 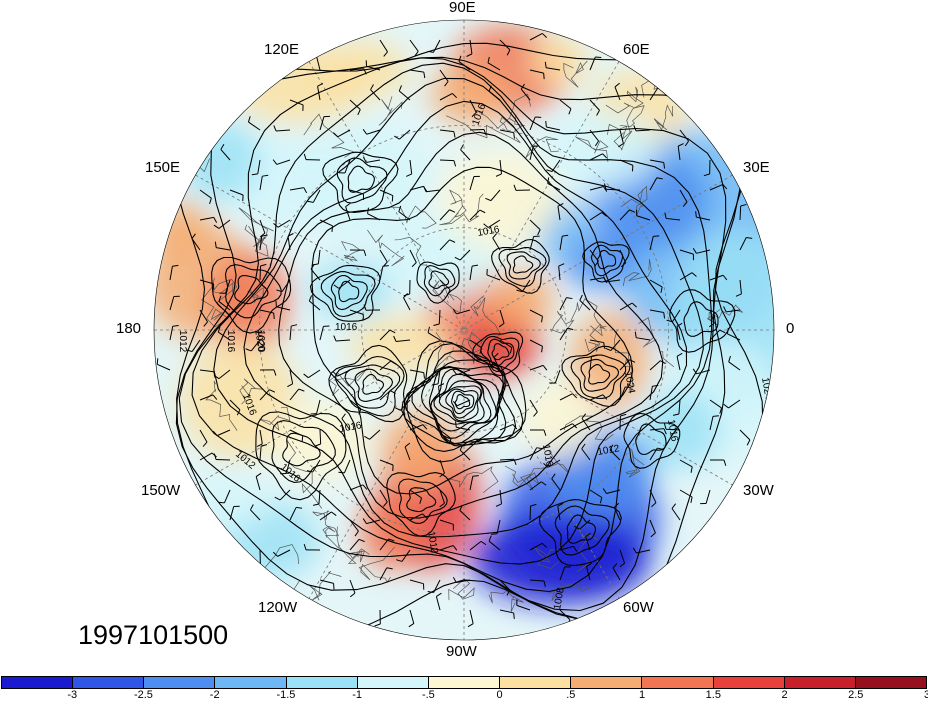 I want to click on colorbar-label: 2, so click(x=784, y=695).